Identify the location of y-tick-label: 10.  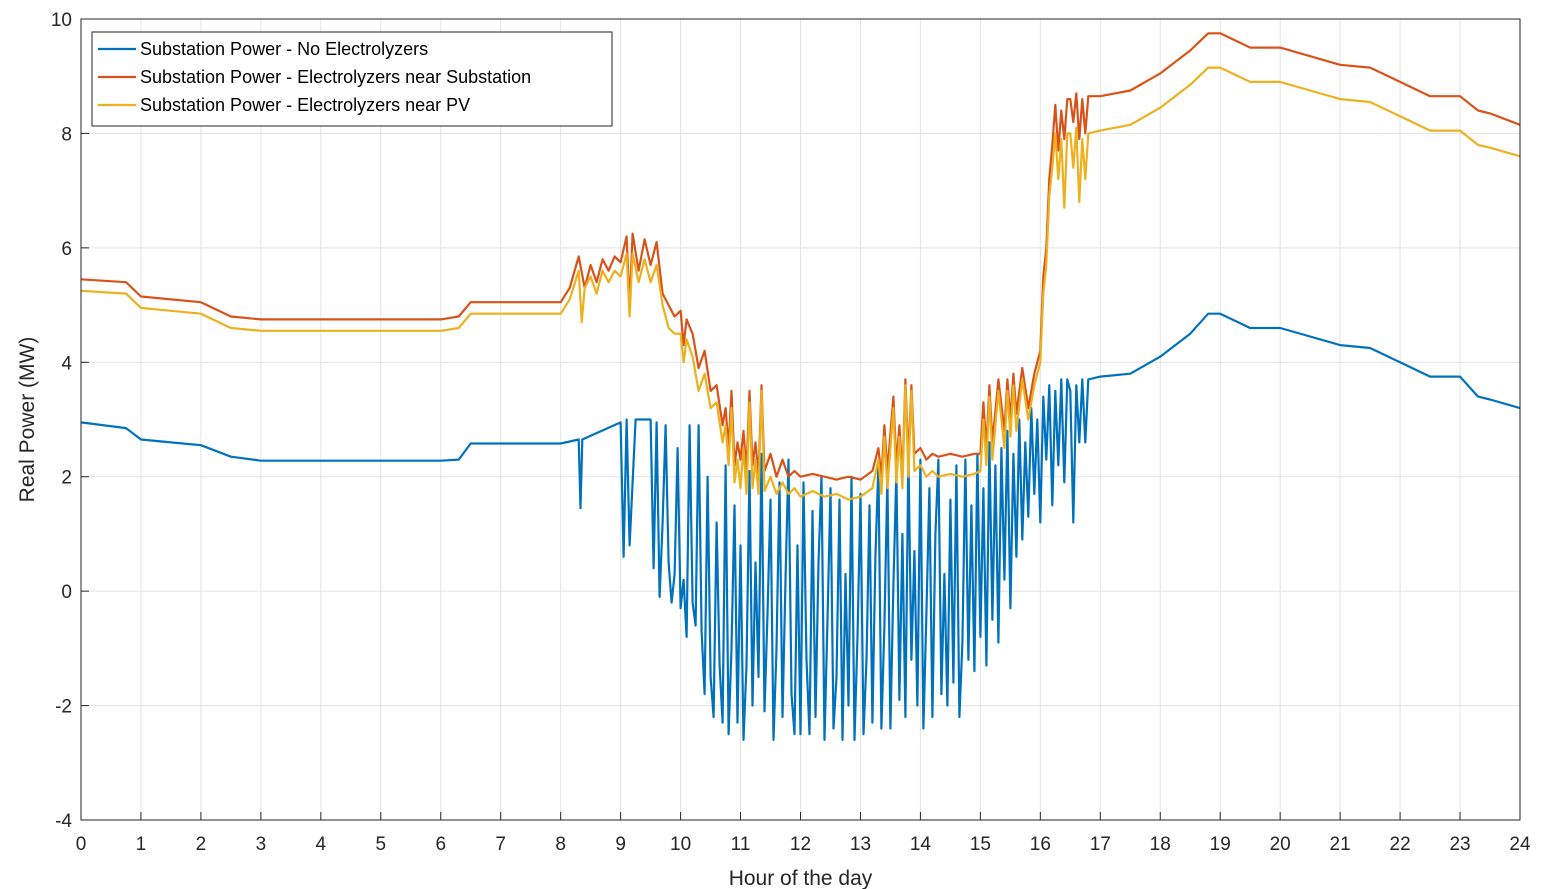
(61, 20).